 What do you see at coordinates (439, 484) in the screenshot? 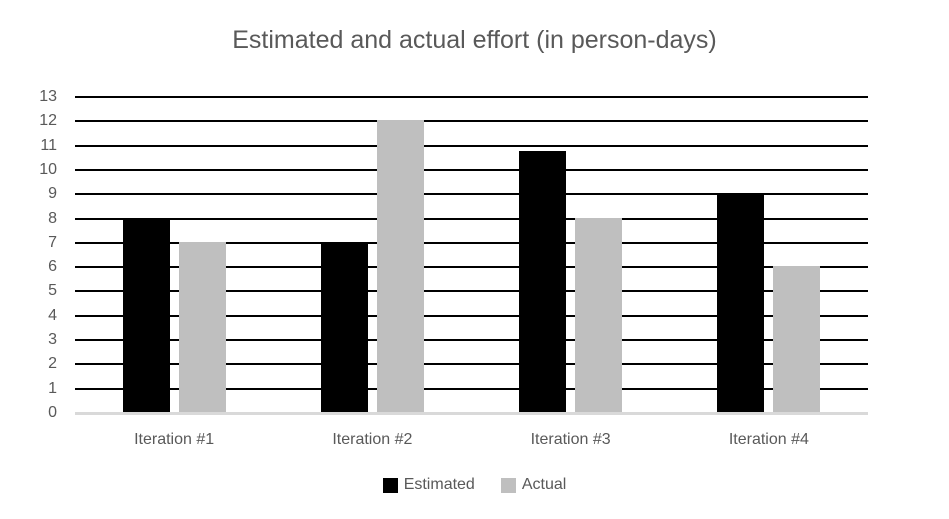
I see `legend-label-estimated: Estimated` at bounding box center [439, 484].